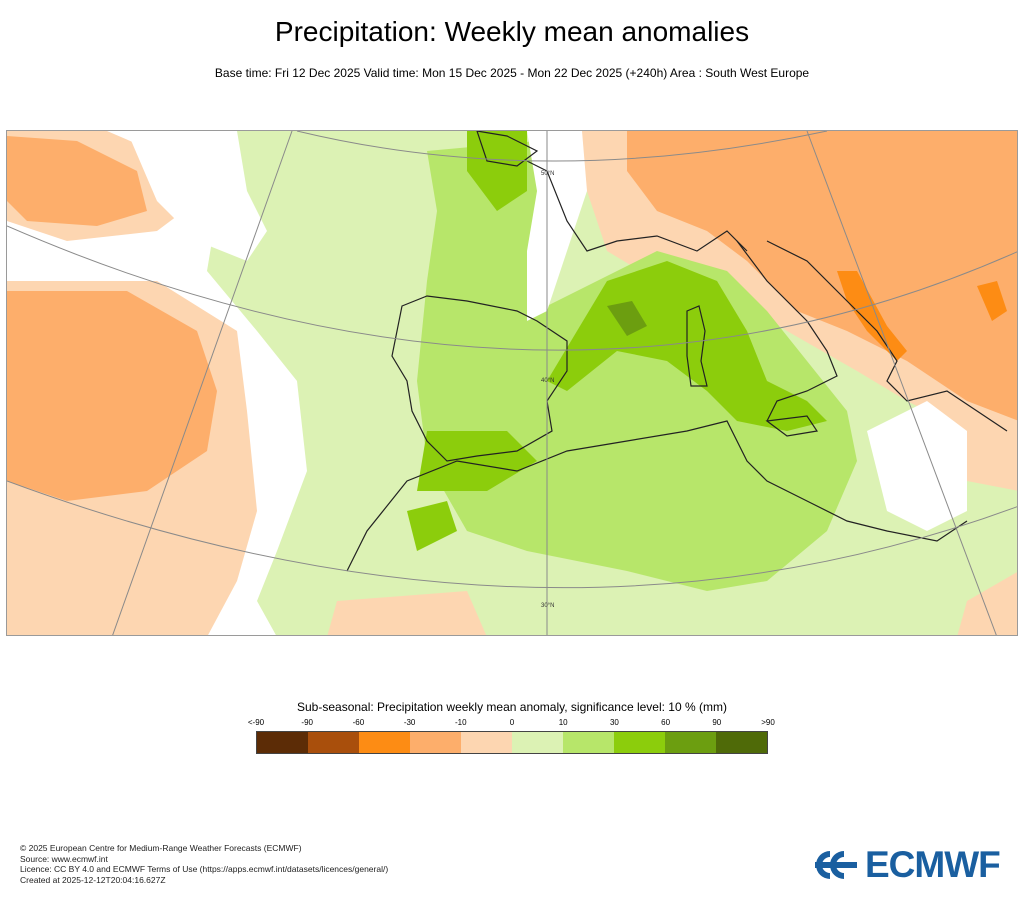 The height and width of the screenshot is (922, 1024). What do you see at coordinates (547, 606) in the screenshot?
I see `lat-label-30n: 30°N` at bounding box center [547, 606].